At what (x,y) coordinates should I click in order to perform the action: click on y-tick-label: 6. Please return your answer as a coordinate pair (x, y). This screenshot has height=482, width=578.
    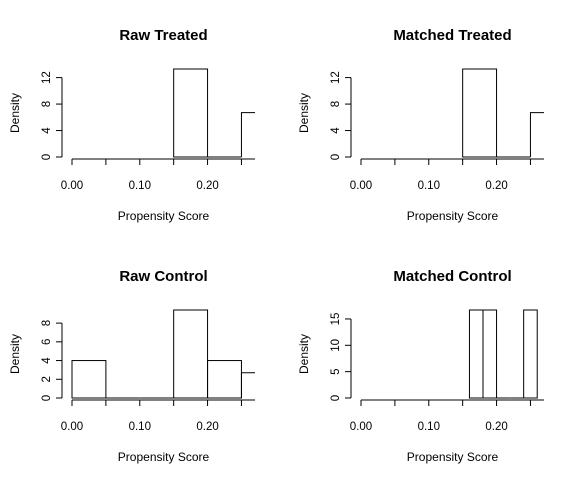
    Looking at the image, I should click on (47, 342).